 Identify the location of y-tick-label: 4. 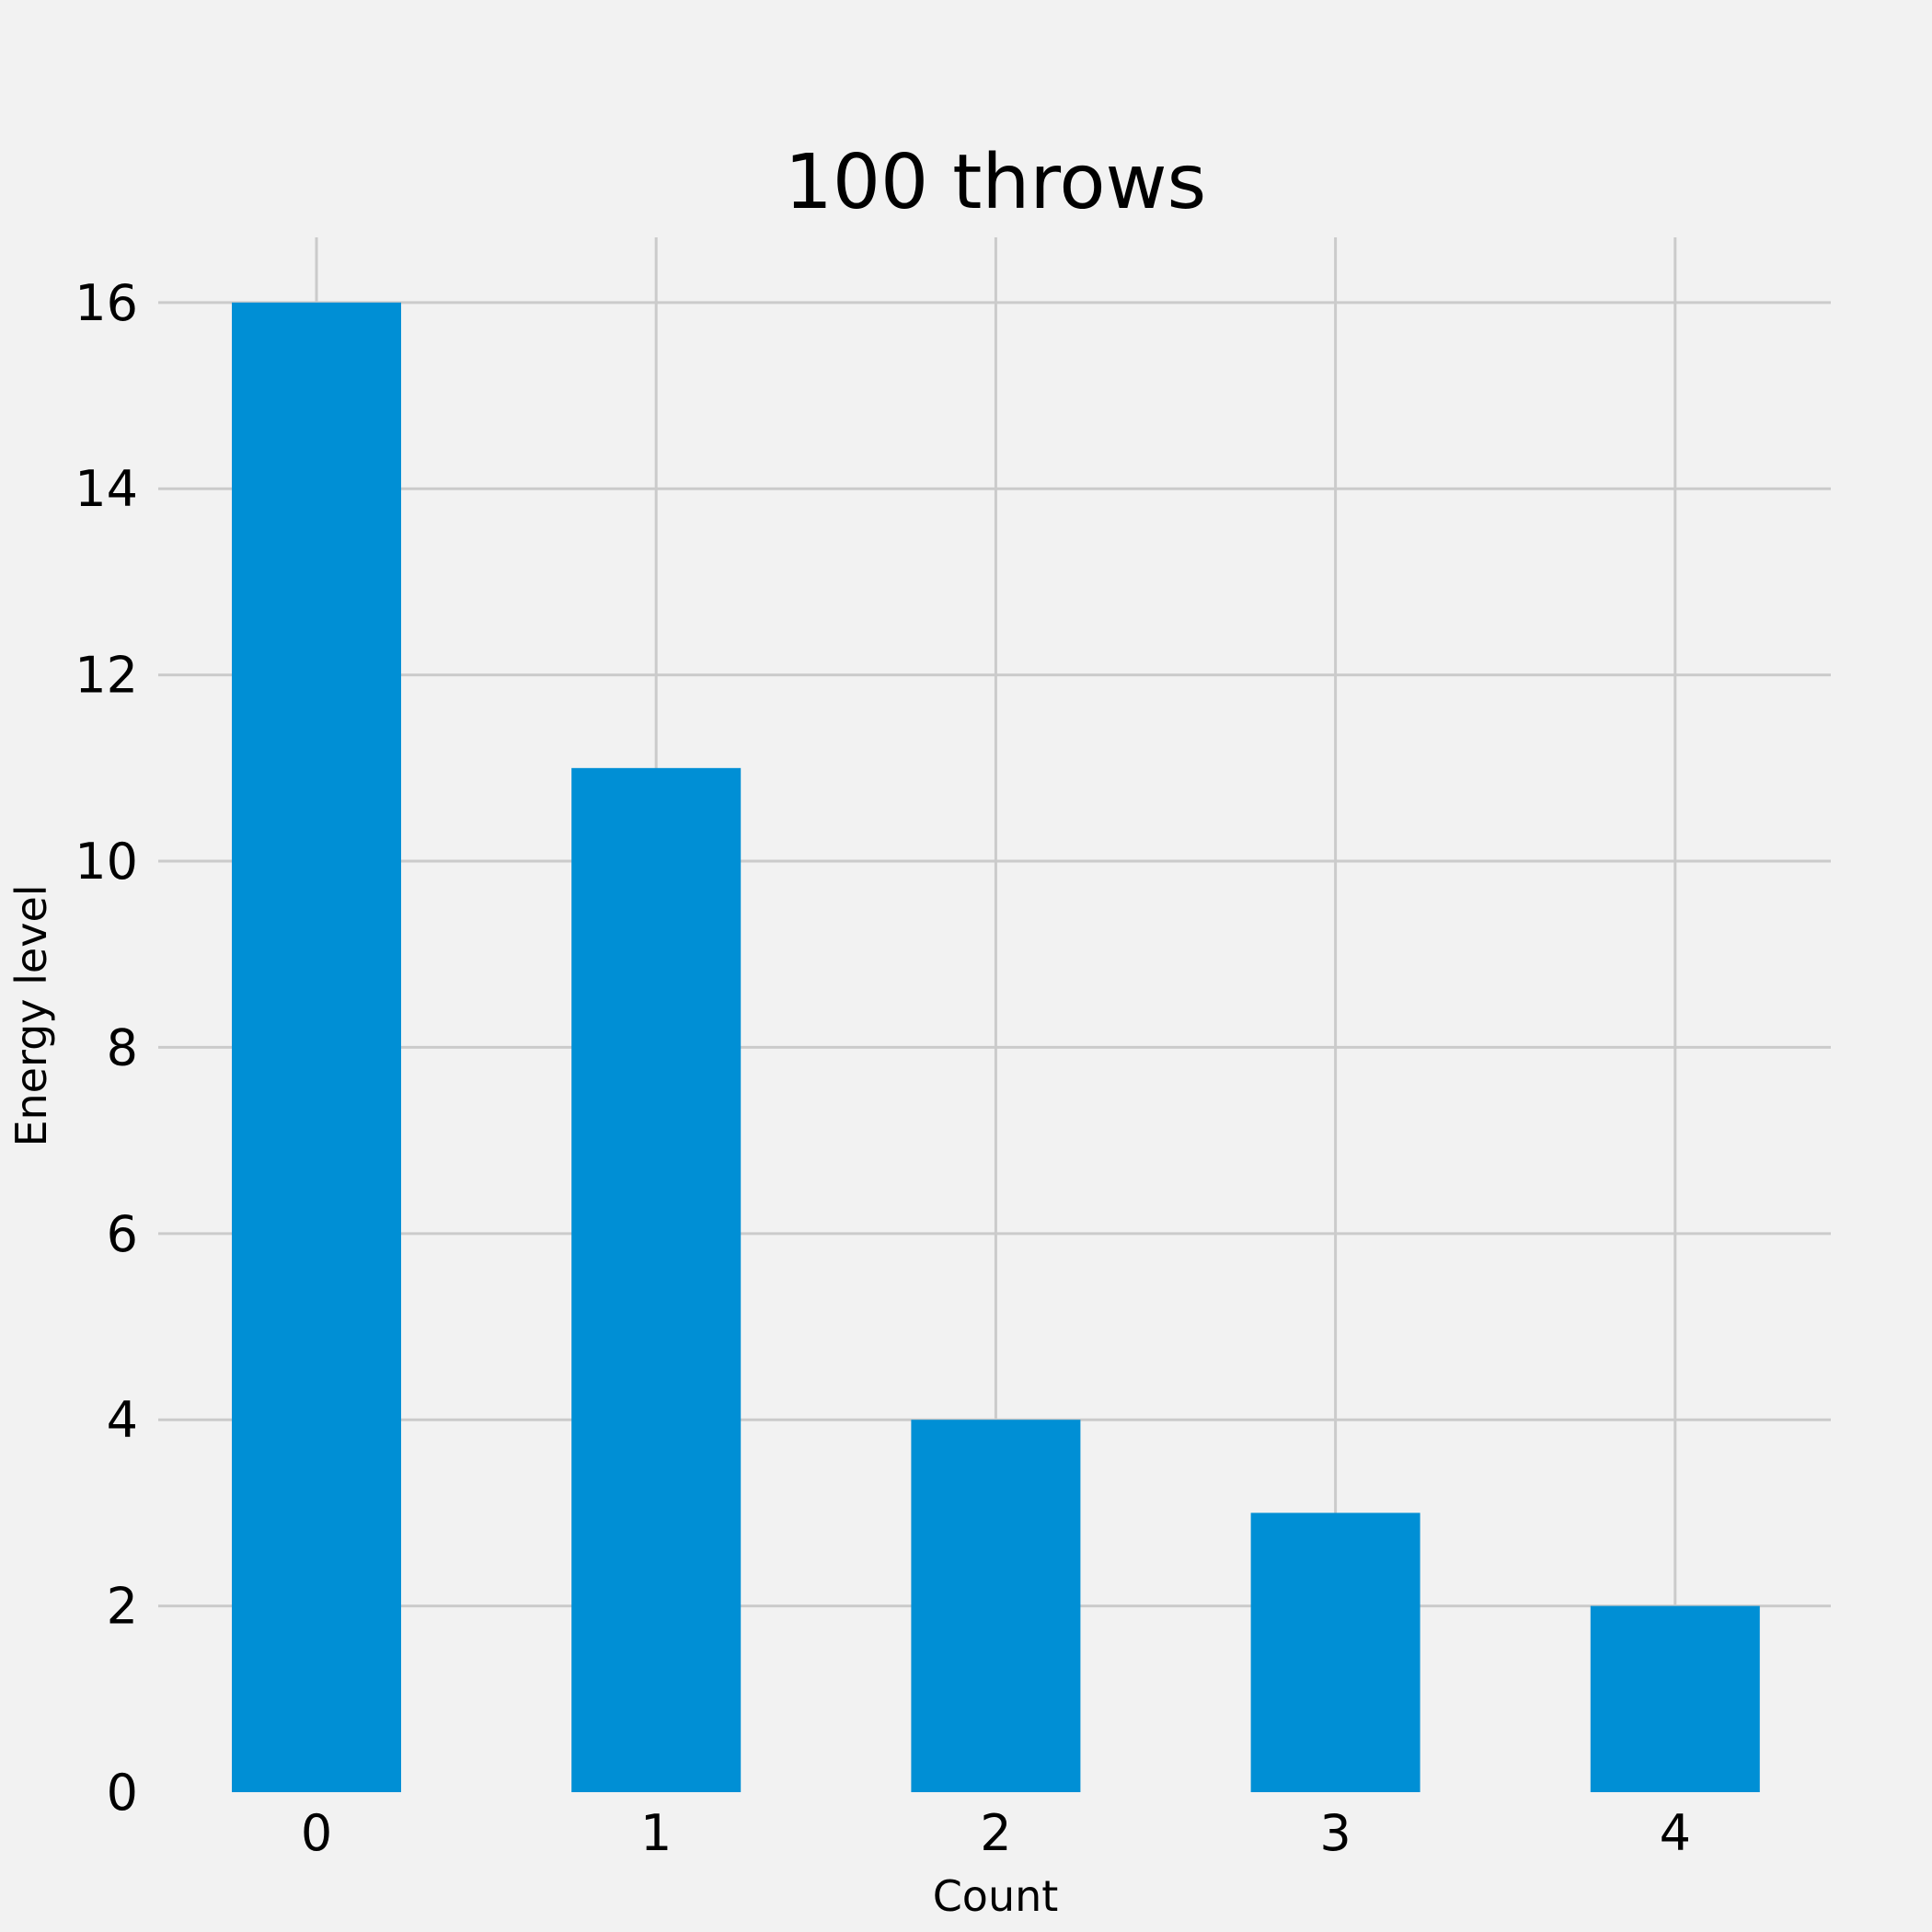
(122, 1420).